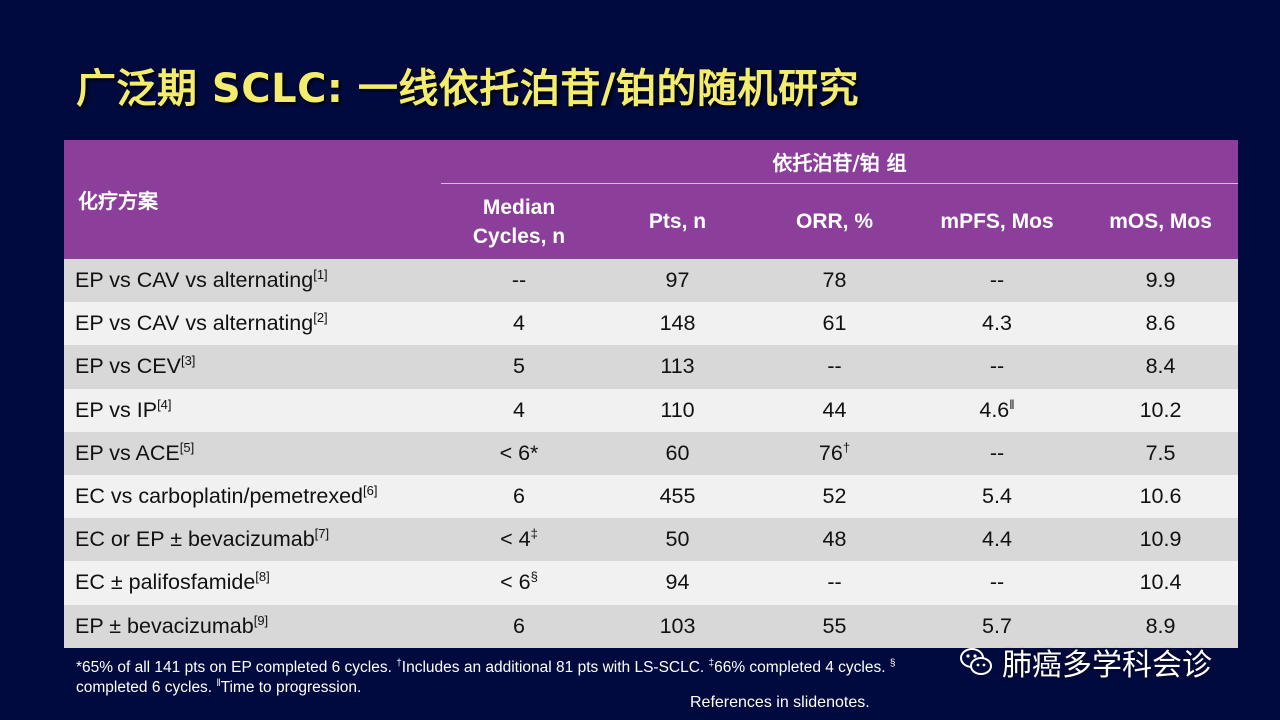 This screenshot has height=720, width=1280. I want to click on pts-cell: 103, so click(677, 626).